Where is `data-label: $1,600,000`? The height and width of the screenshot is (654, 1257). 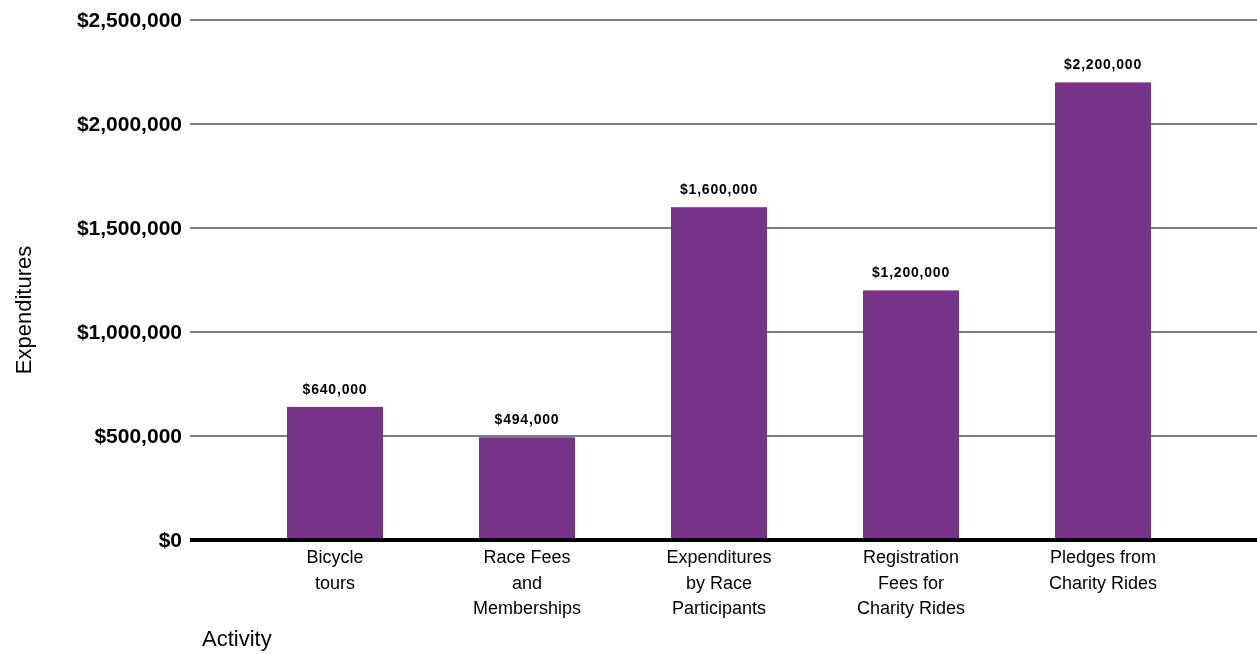
data-label: $1,600,000 is located at coordinates (719, 189).